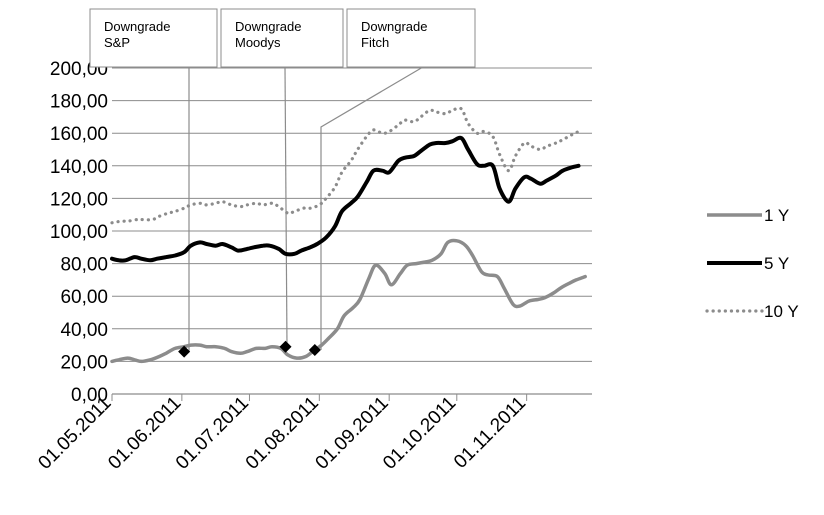 This screenshot has height=515, width=824. I want to click on x-tick-label: 01.11.2011, so click(490, 433).